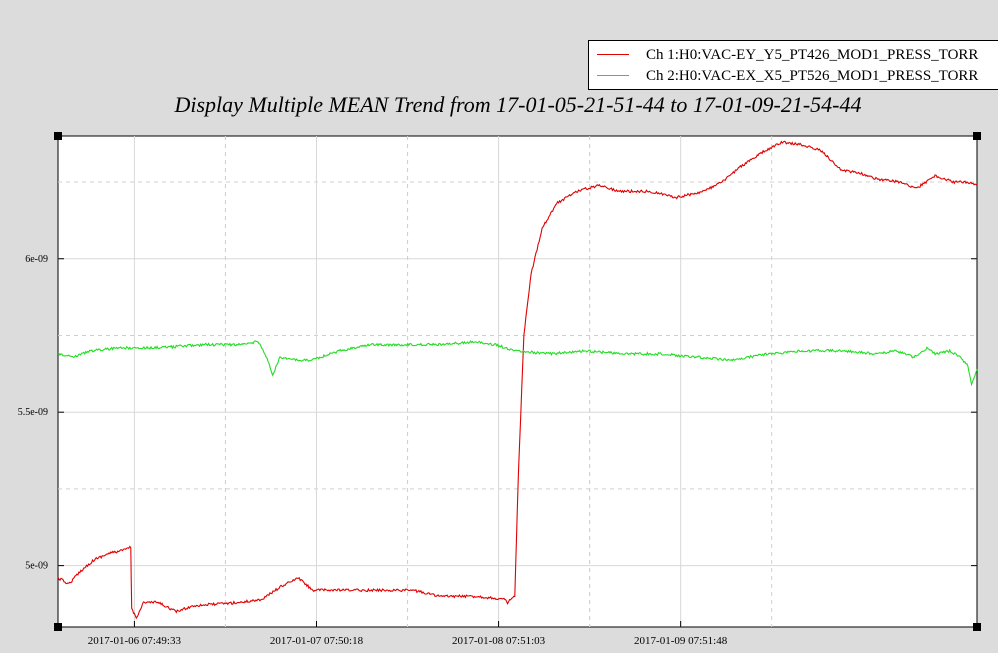 The image size is (998, 653). I want to click on x-tick-label: 2017-01-08 07:51:03, so click(499, 641).